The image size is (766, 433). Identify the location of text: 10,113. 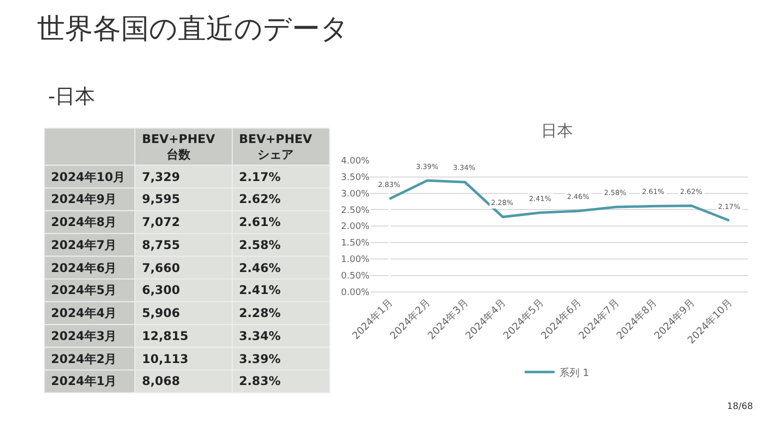
(165, 359).